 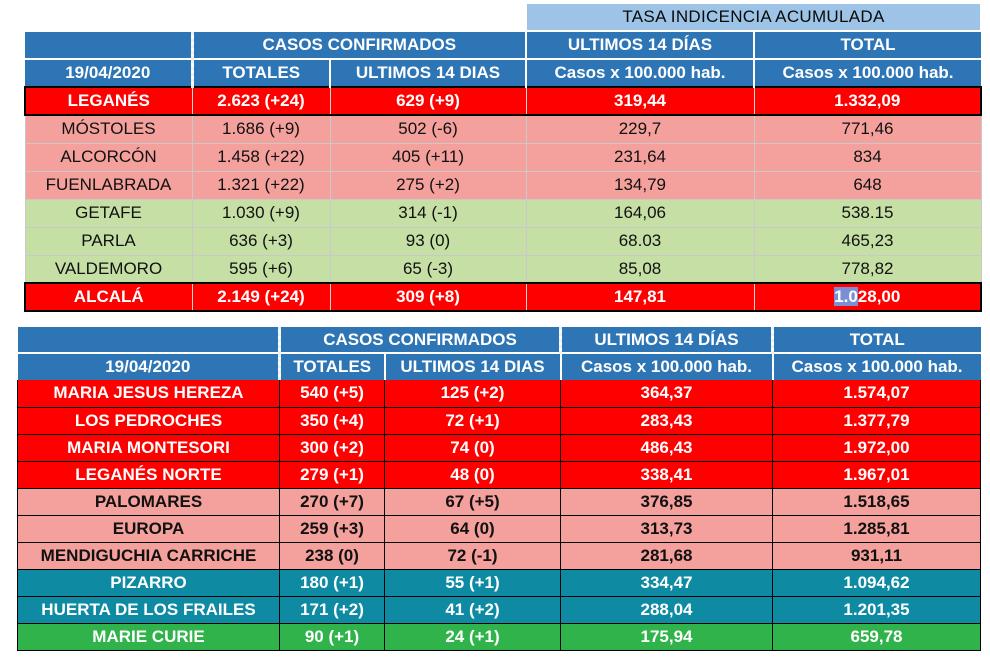 What do you see at coordinates (472, 610) in the screenshot?
I see `ultimos-14-dias-cell: 41 (+2)` at bounding box center [472, 610].